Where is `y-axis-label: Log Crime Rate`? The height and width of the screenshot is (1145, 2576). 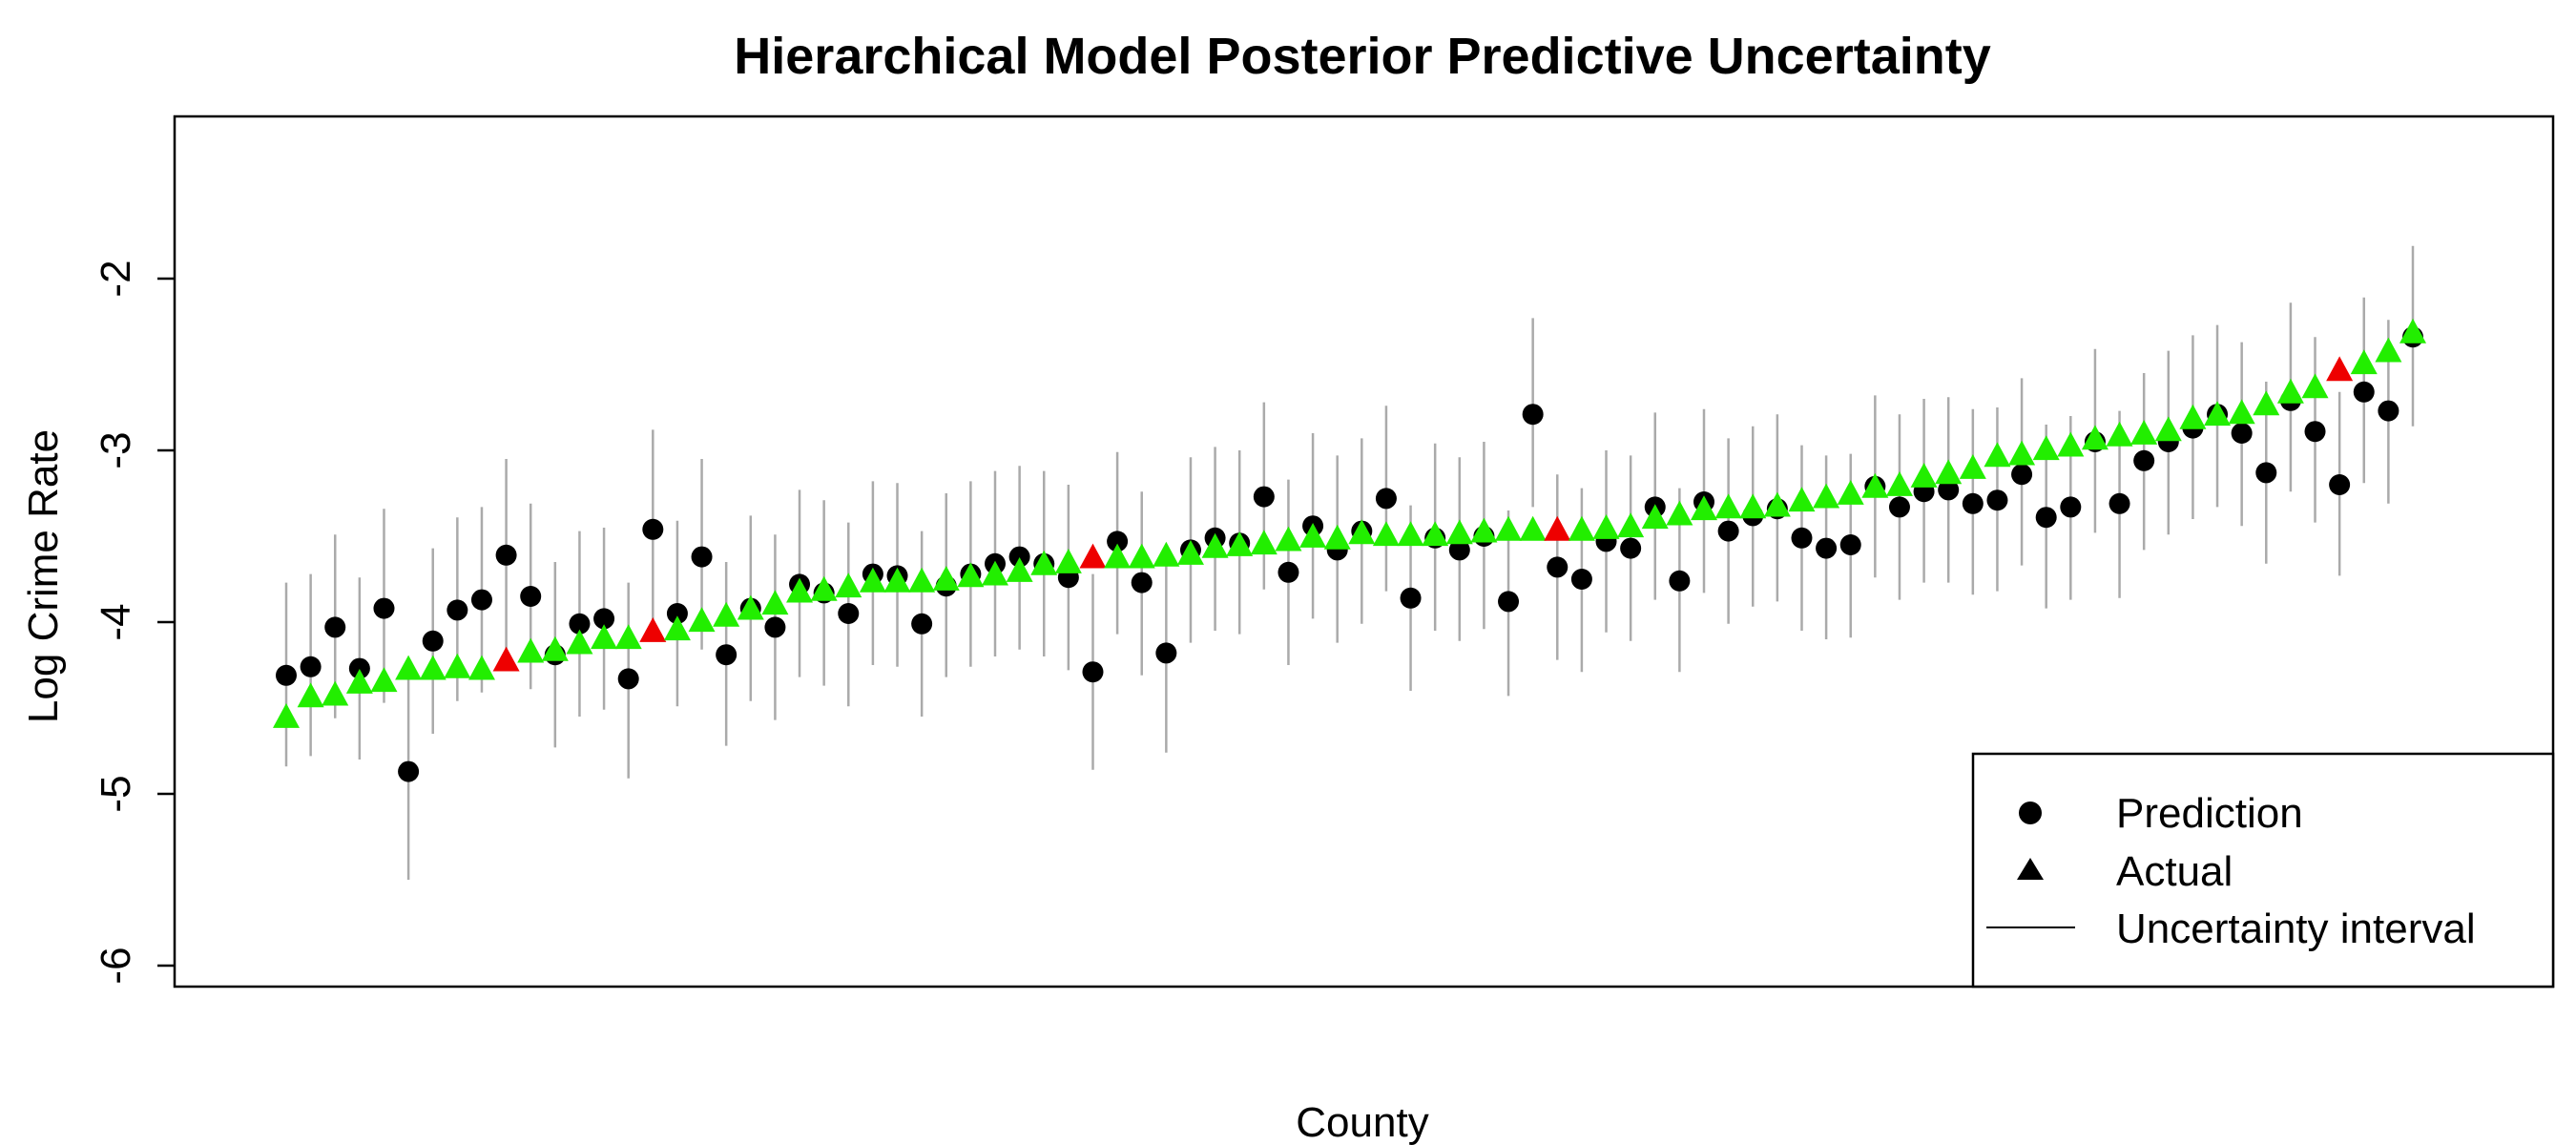 y-axis-label: Log Crime Rate is located at coordinates (43, 576).